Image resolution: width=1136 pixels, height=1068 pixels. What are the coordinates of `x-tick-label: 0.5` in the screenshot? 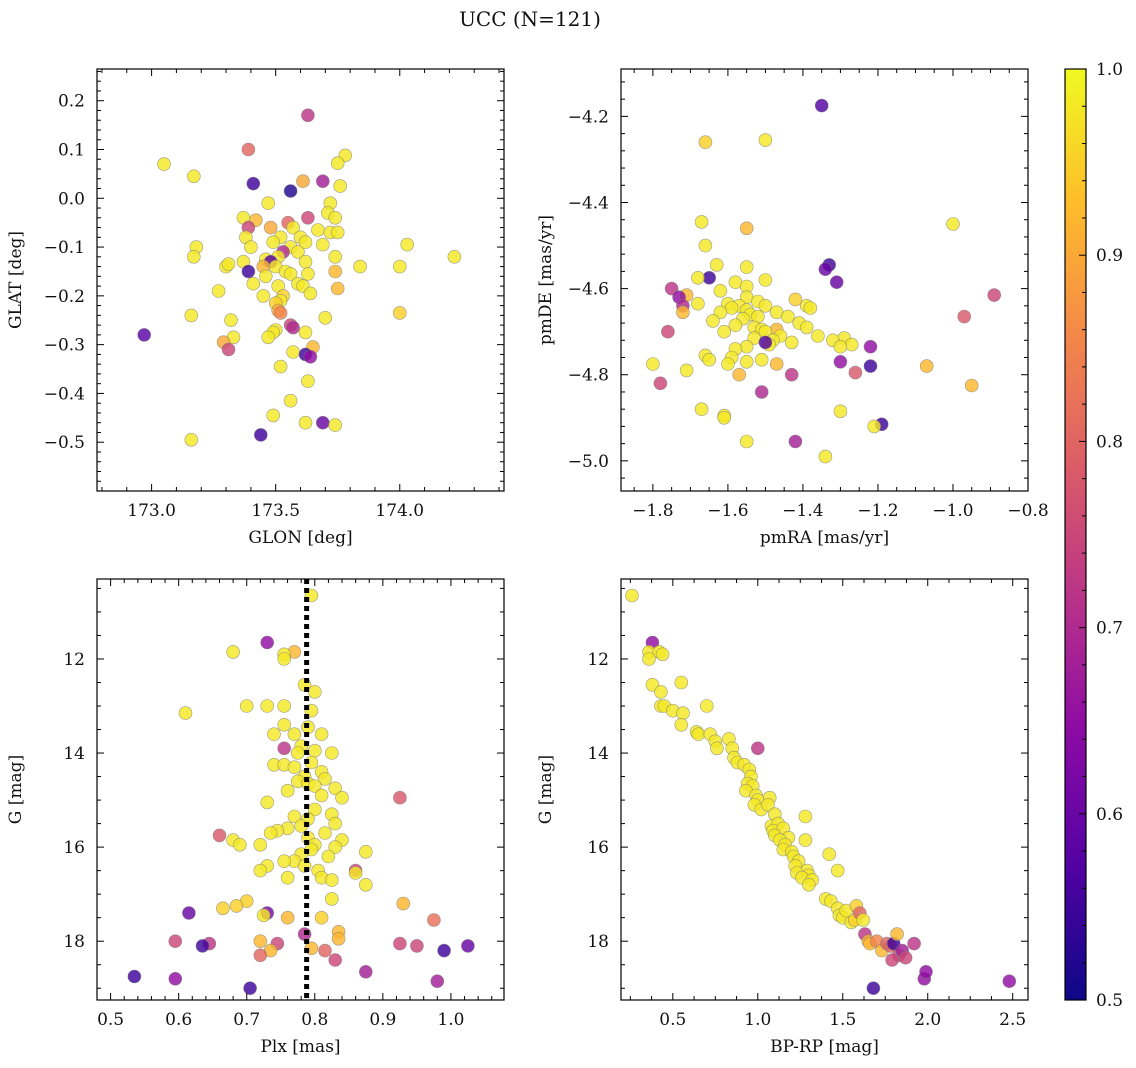 It's located at (110, 1020).